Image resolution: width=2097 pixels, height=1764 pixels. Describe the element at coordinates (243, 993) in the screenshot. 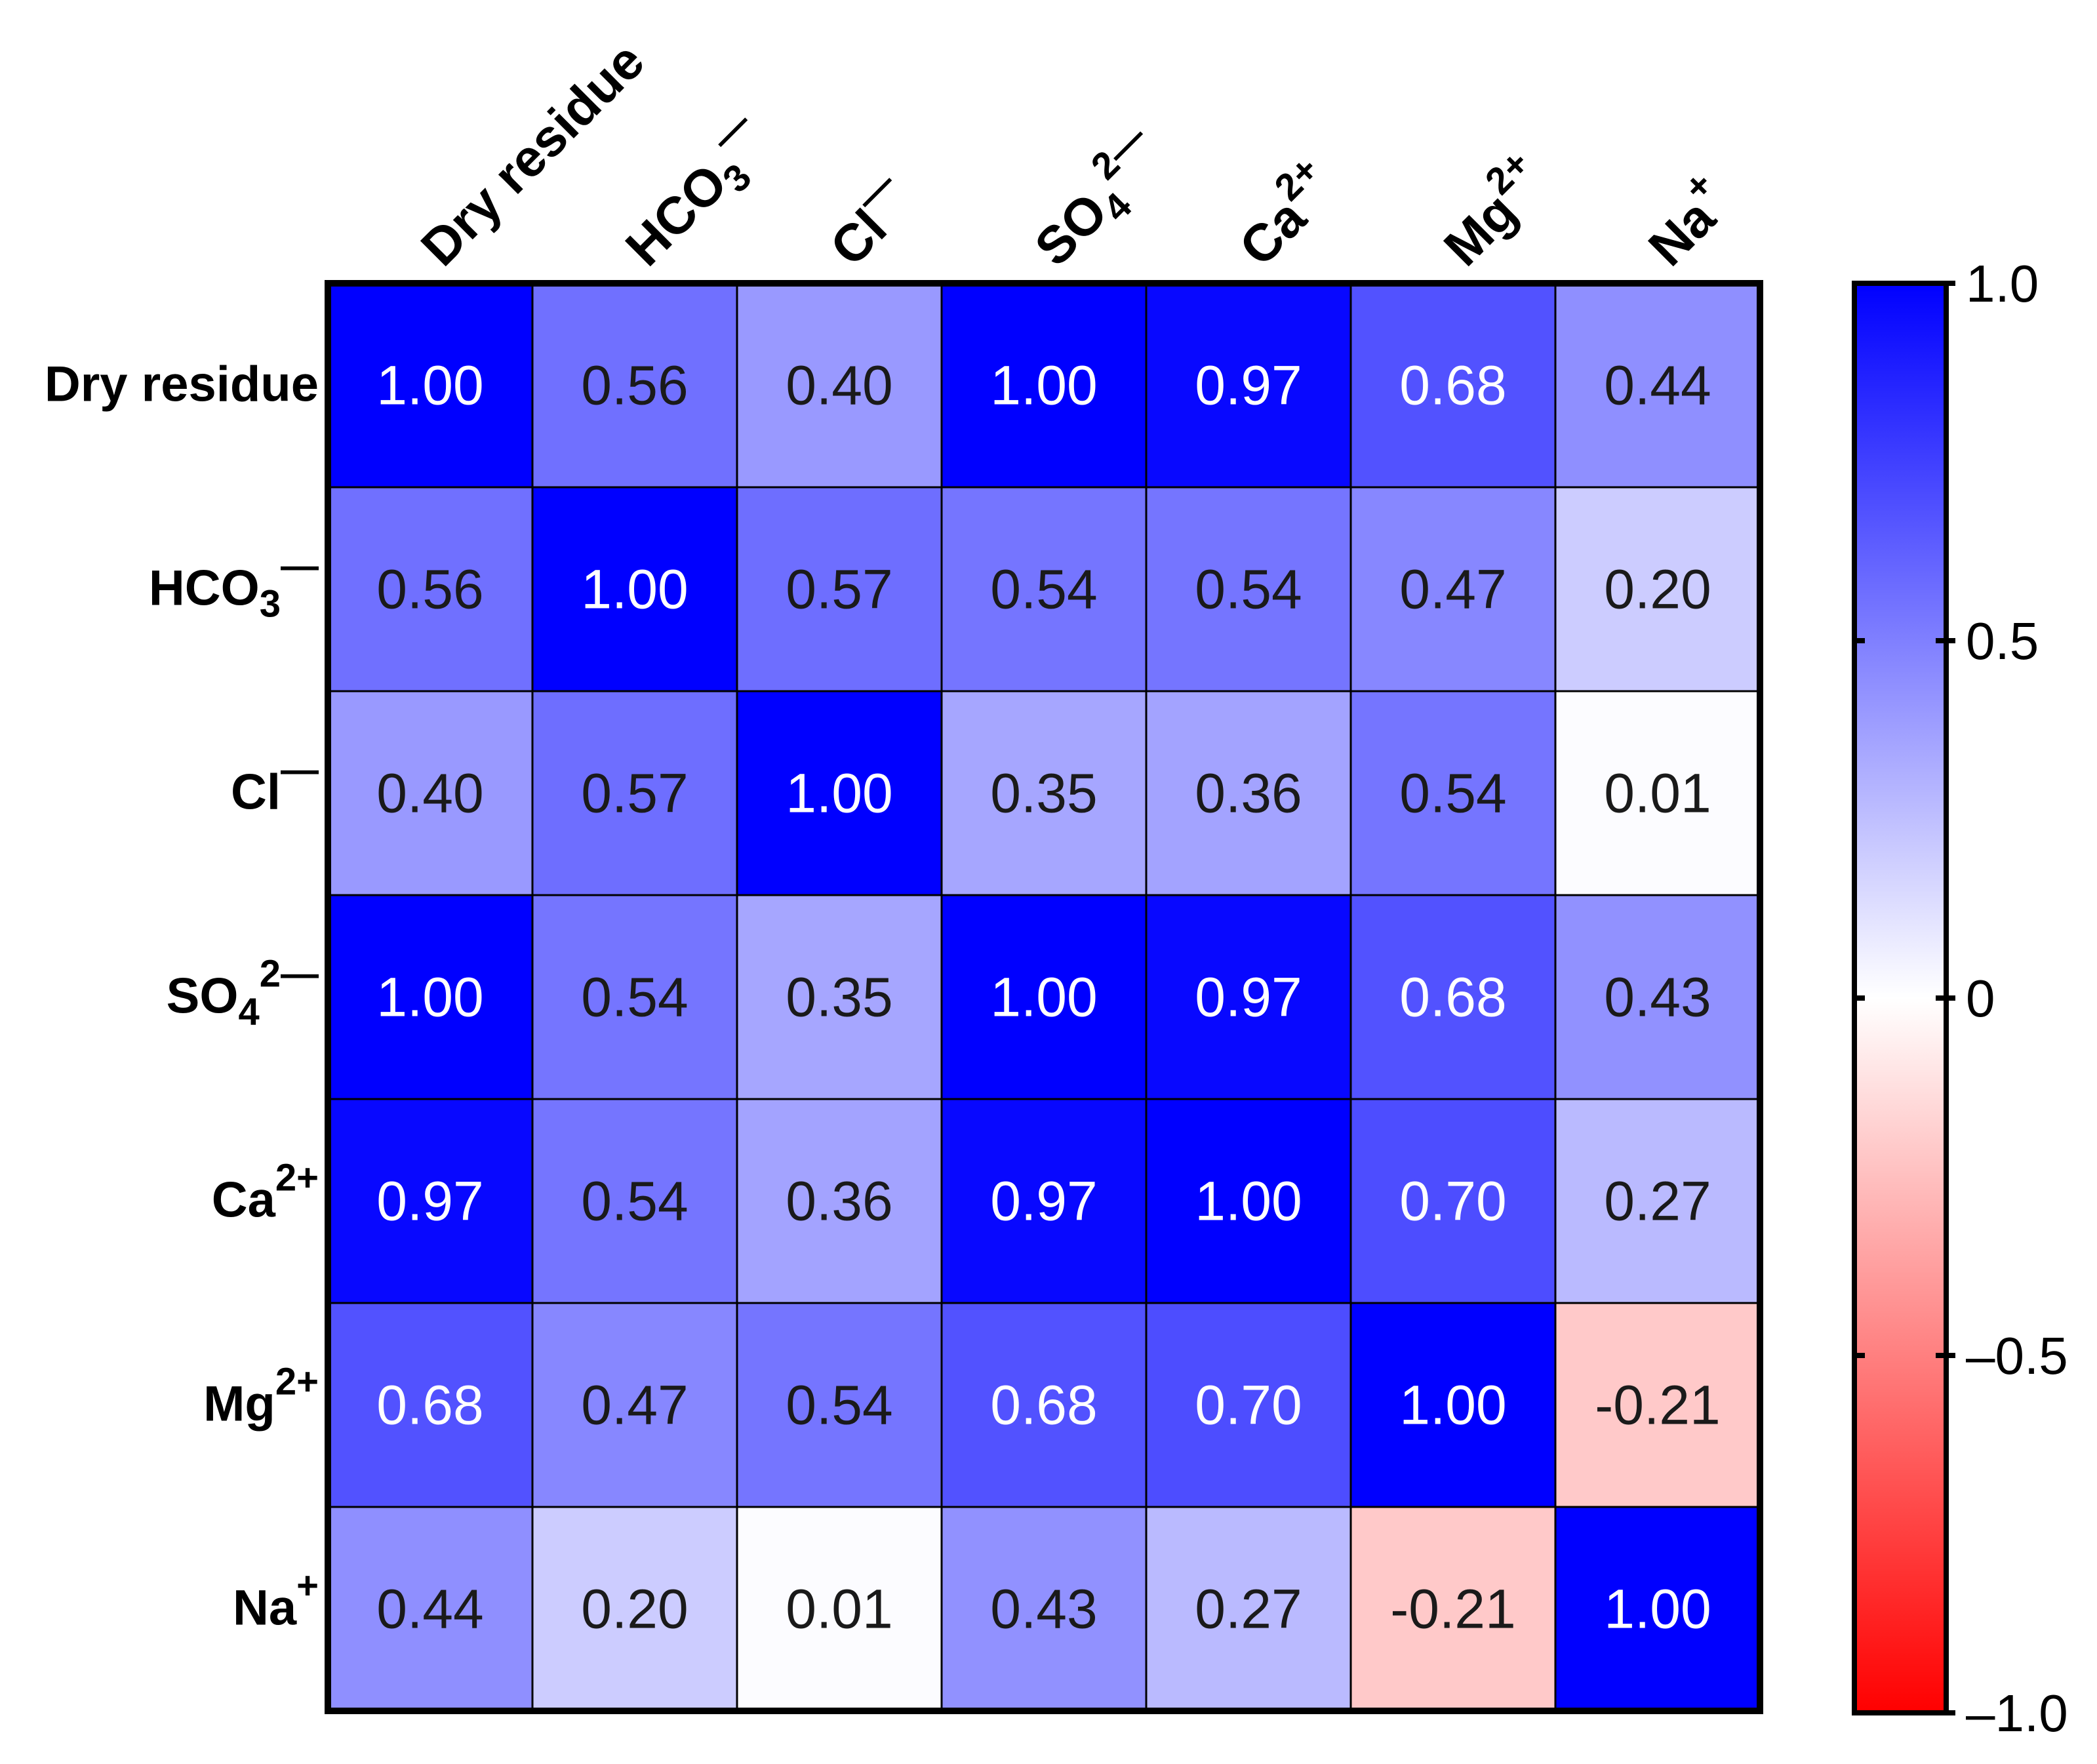

I see `row-label: SO42—` at that location.